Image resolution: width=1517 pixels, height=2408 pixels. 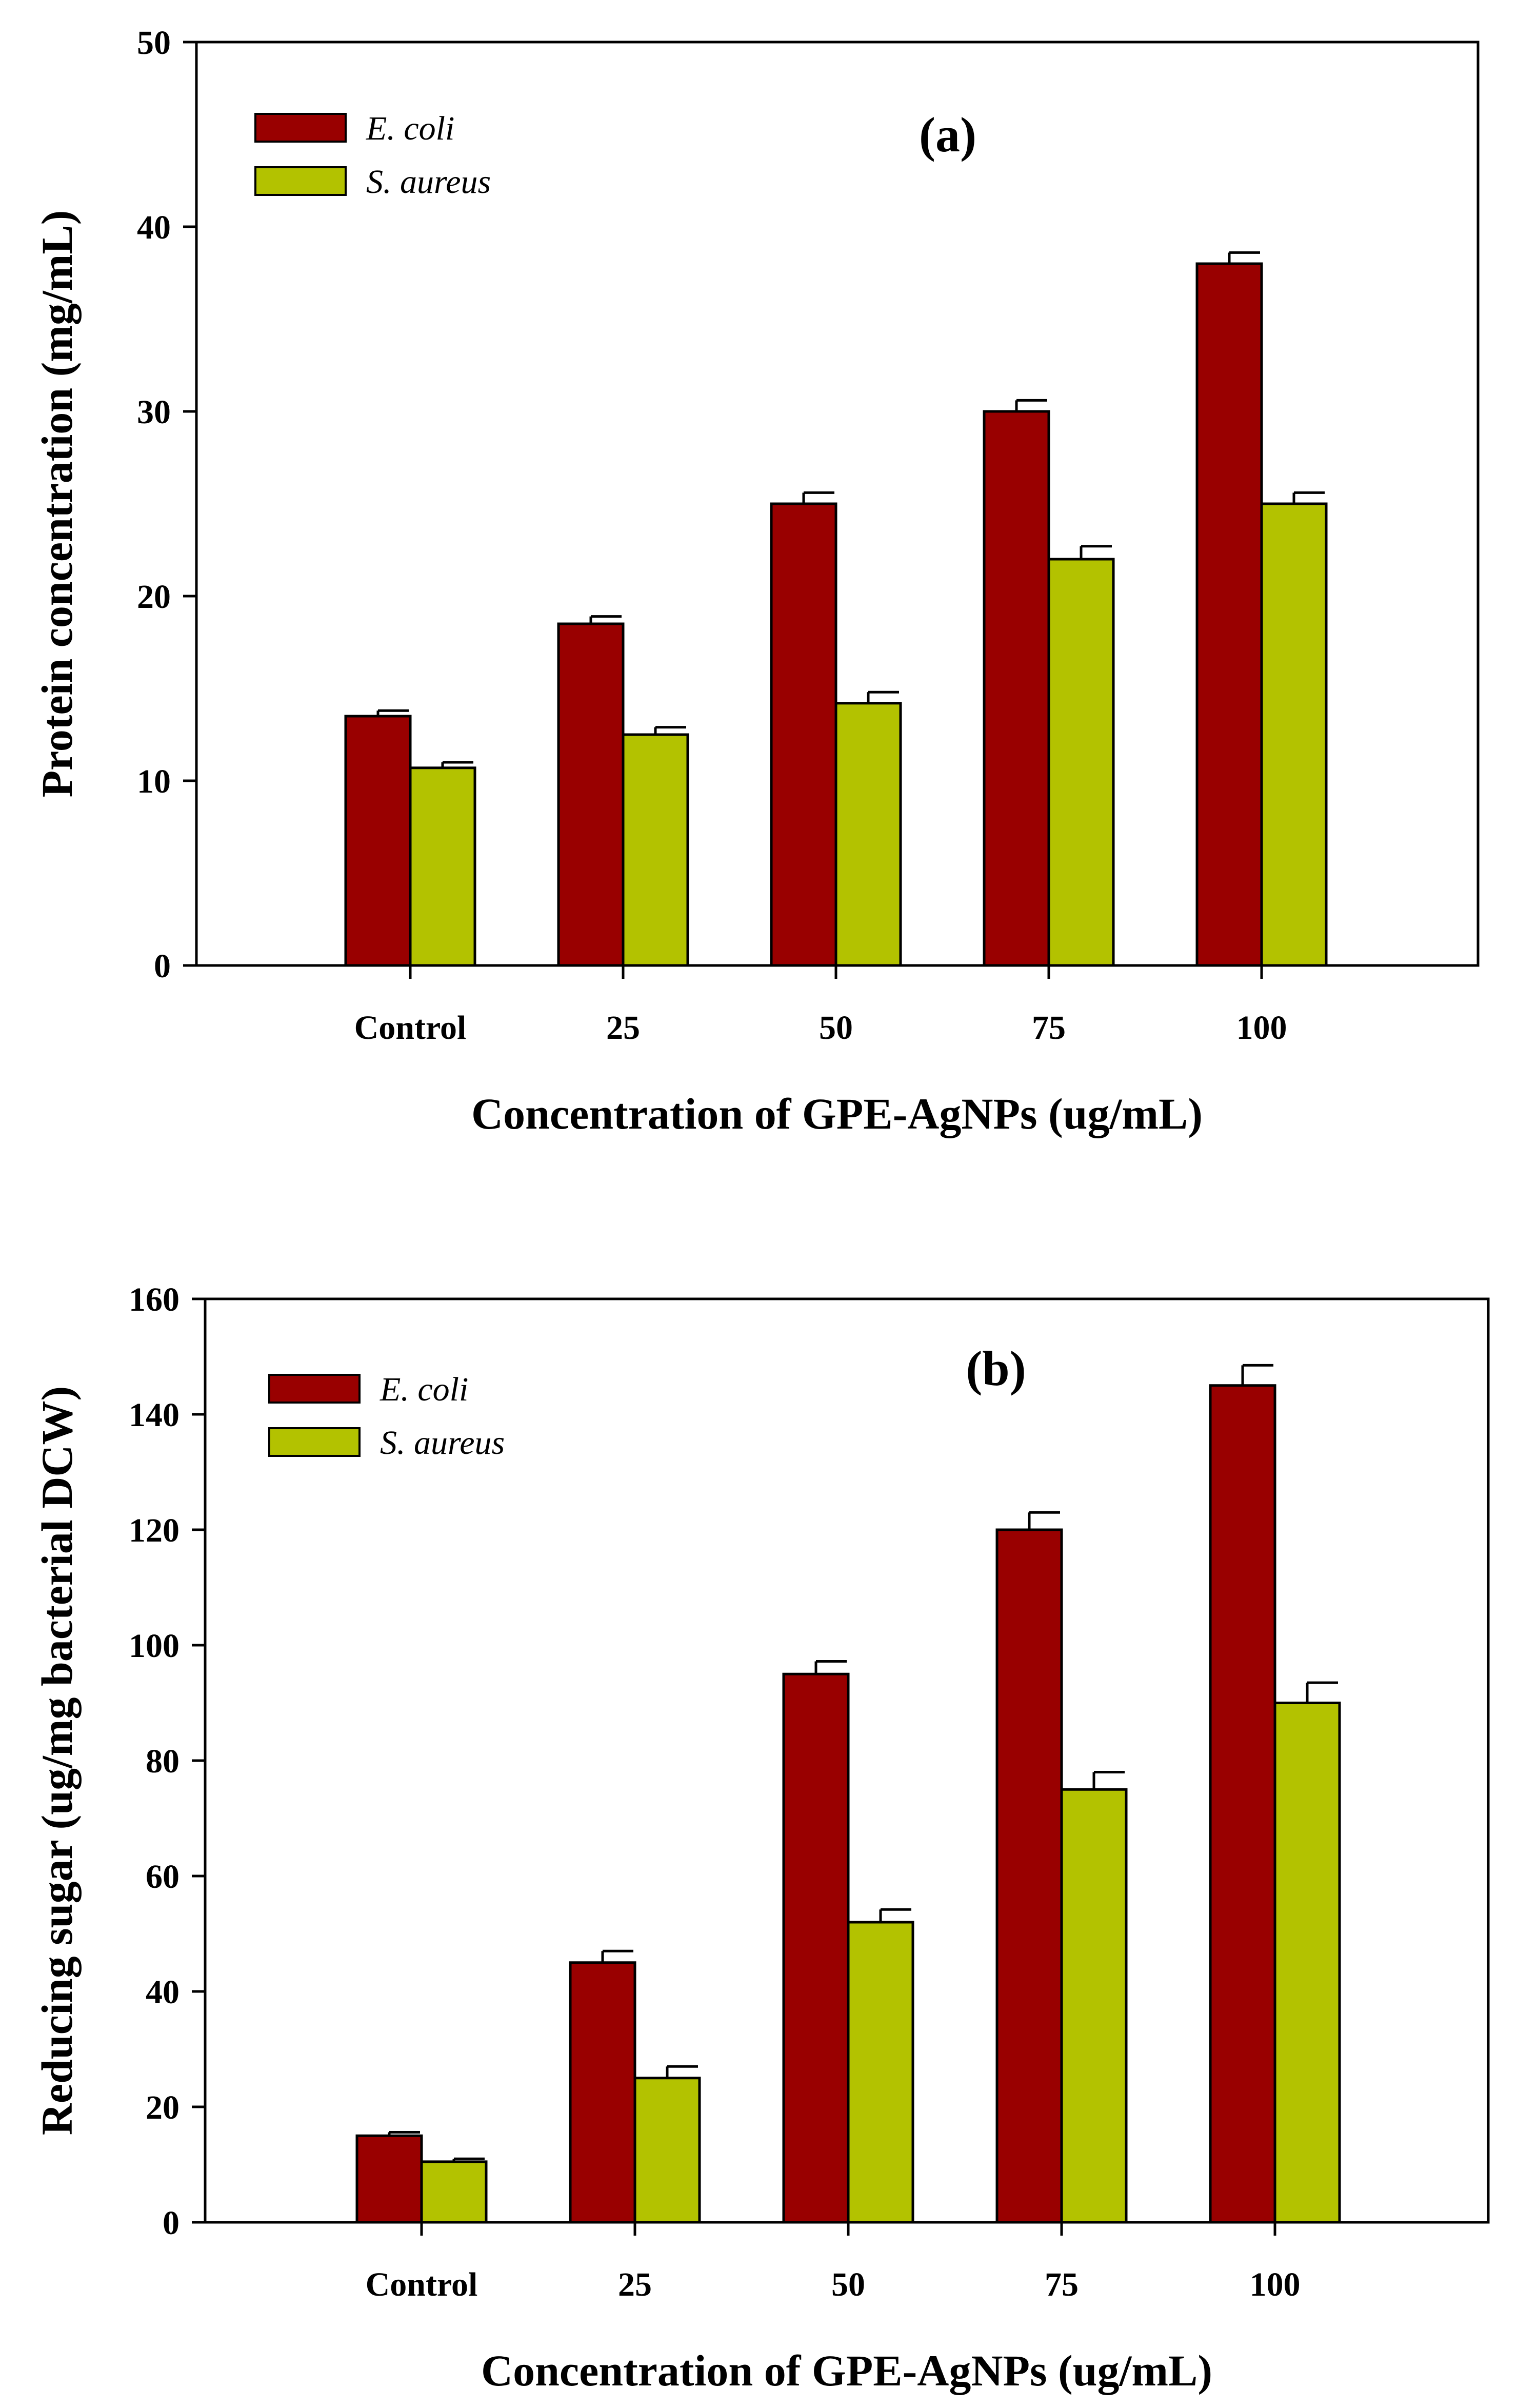 What do you see at coordinates (314, 1389) in the screenshot?
I see `panel-b-legend-swatch-ecoli` at bounding box center [314, 1389].